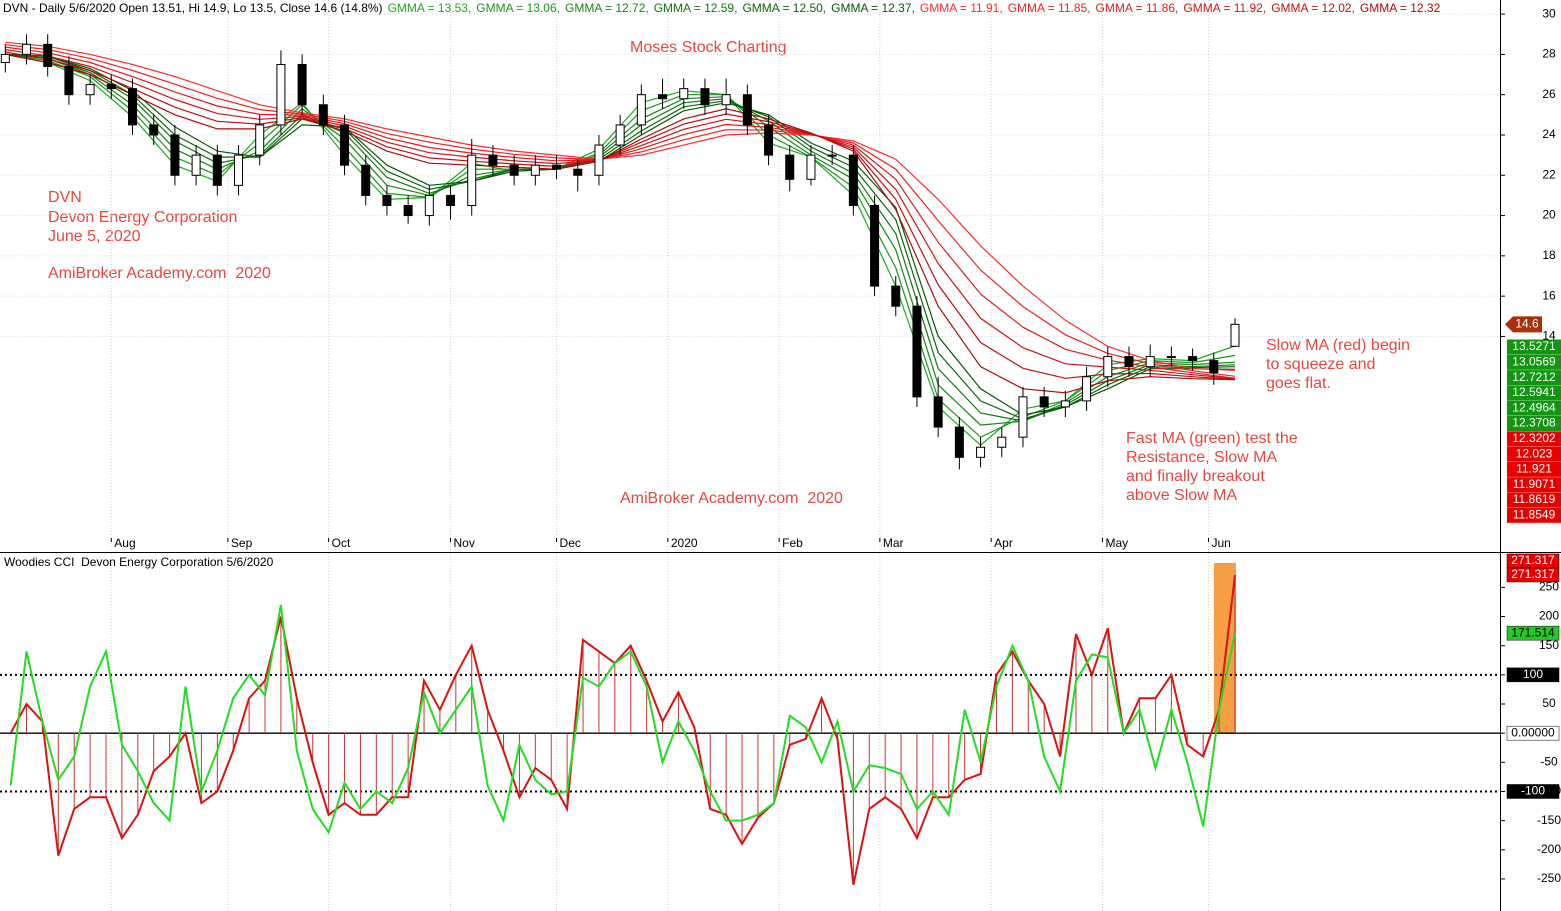 This screenshot has width=1561, height=911. I want to click on price-tag-label: 12.7212, so click(1534, 377).